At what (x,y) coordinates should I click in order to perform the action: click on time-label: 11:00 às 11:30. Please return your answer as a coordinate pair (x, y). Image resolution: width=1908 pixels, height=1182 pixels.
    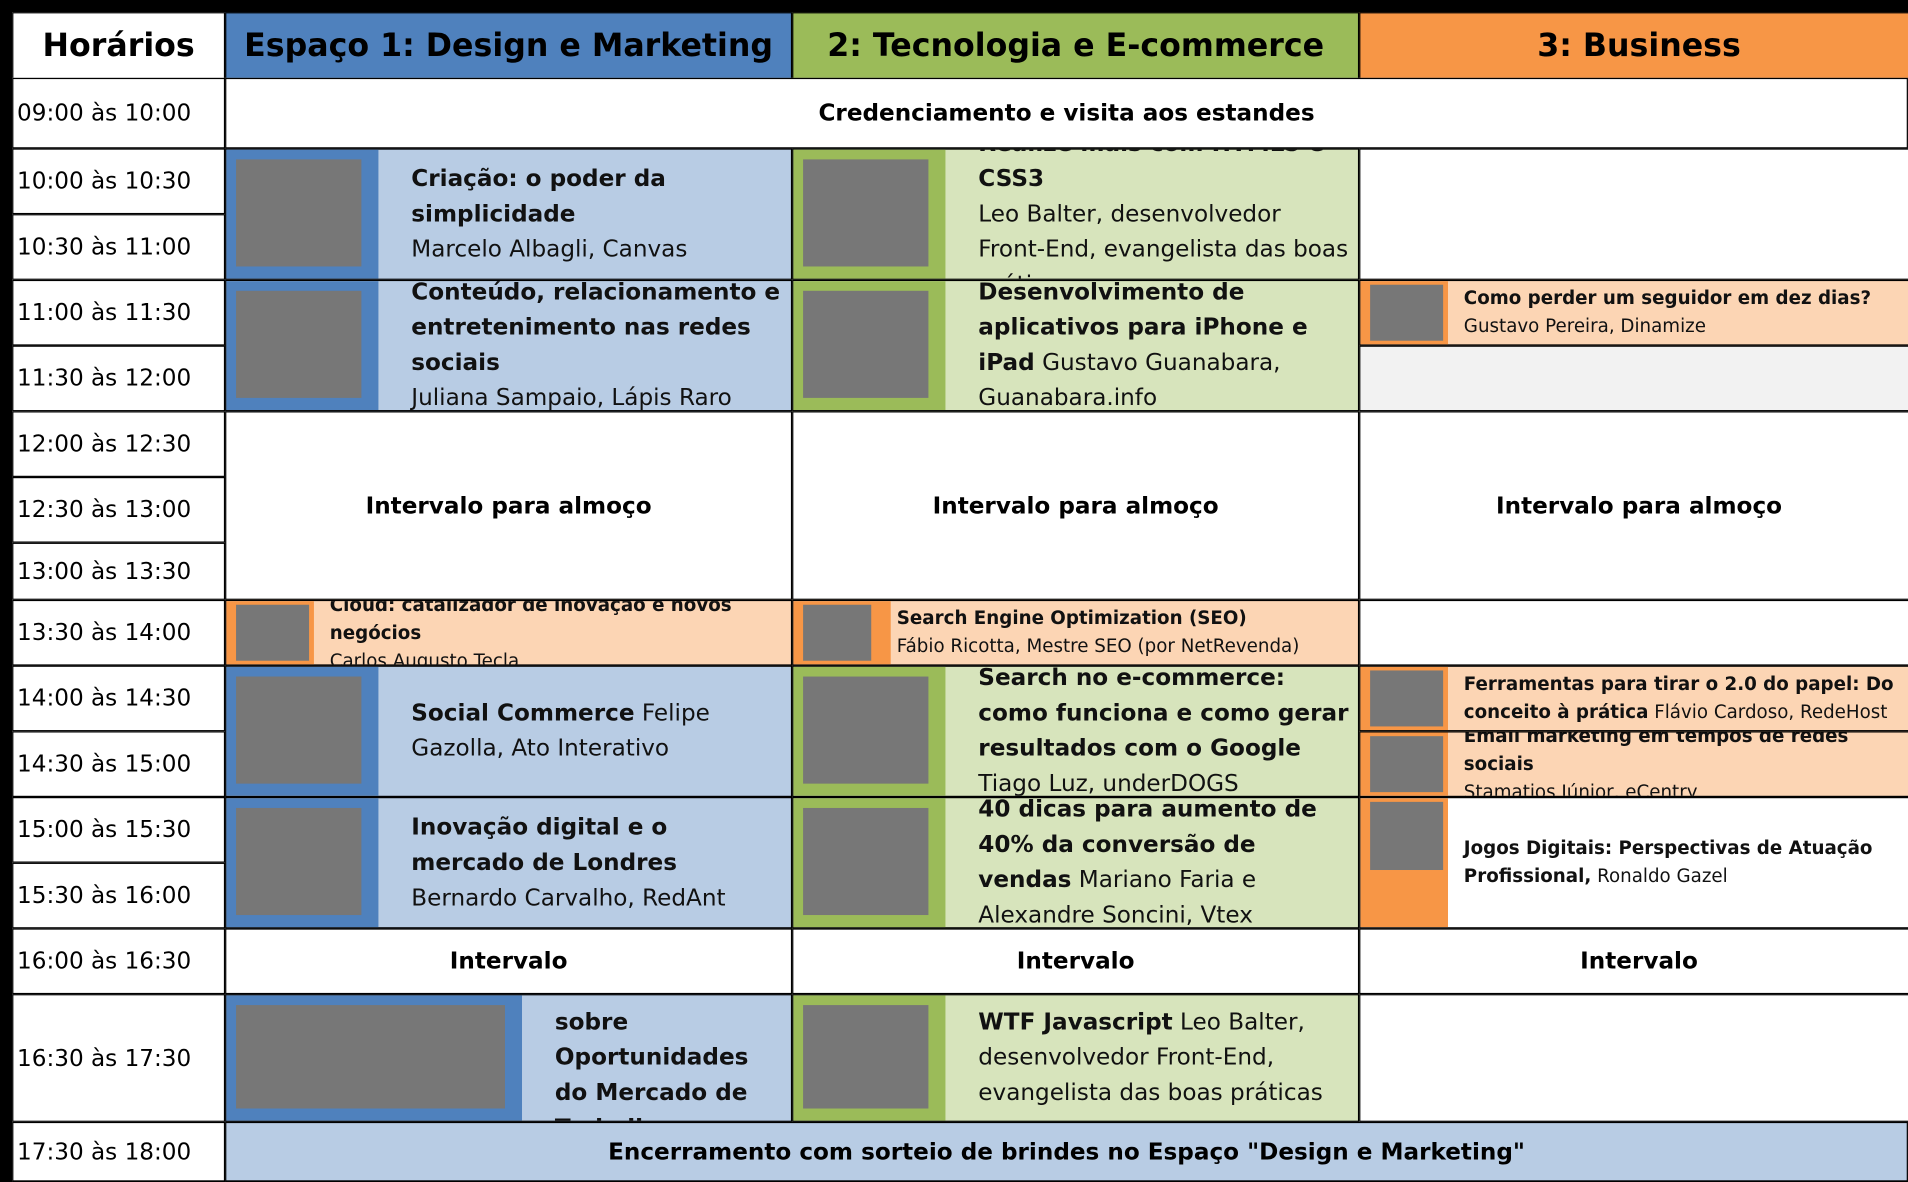
    Looking at the image, I should click on (104, 312).